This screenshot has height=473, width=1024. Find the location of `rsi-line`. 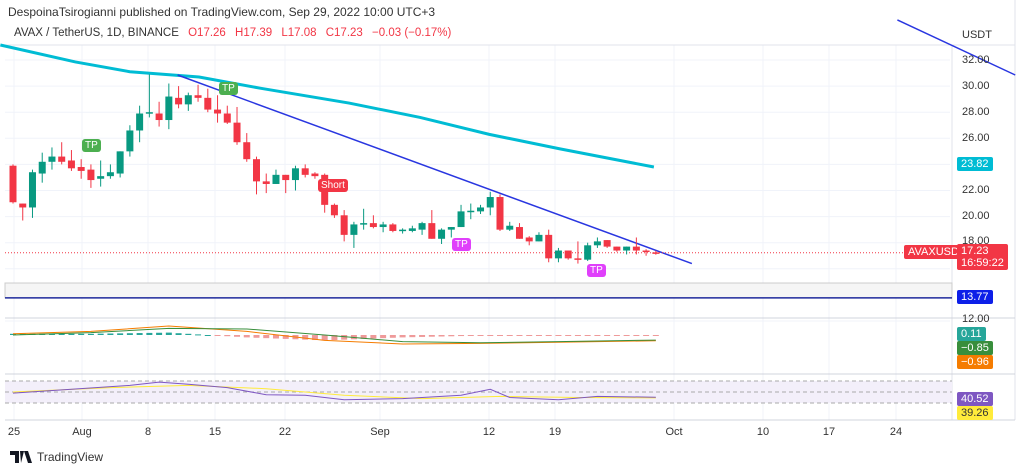

rsi-line is located at coordinates (334, 391).